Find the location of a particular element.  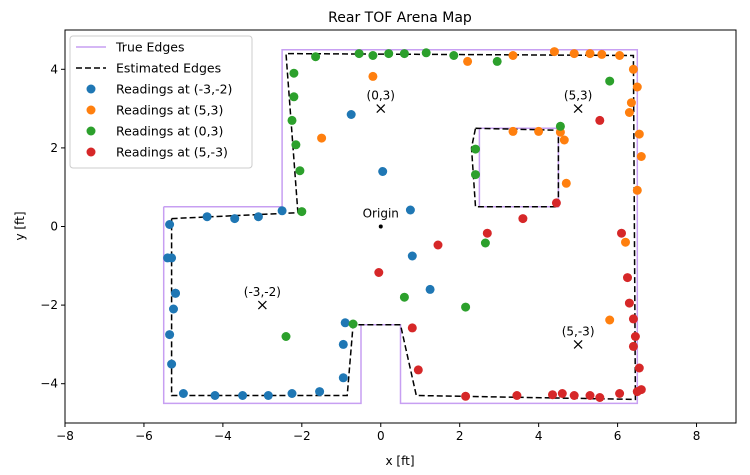

legend-label-1: Estimated Edges is located at coordinates (168, 68).